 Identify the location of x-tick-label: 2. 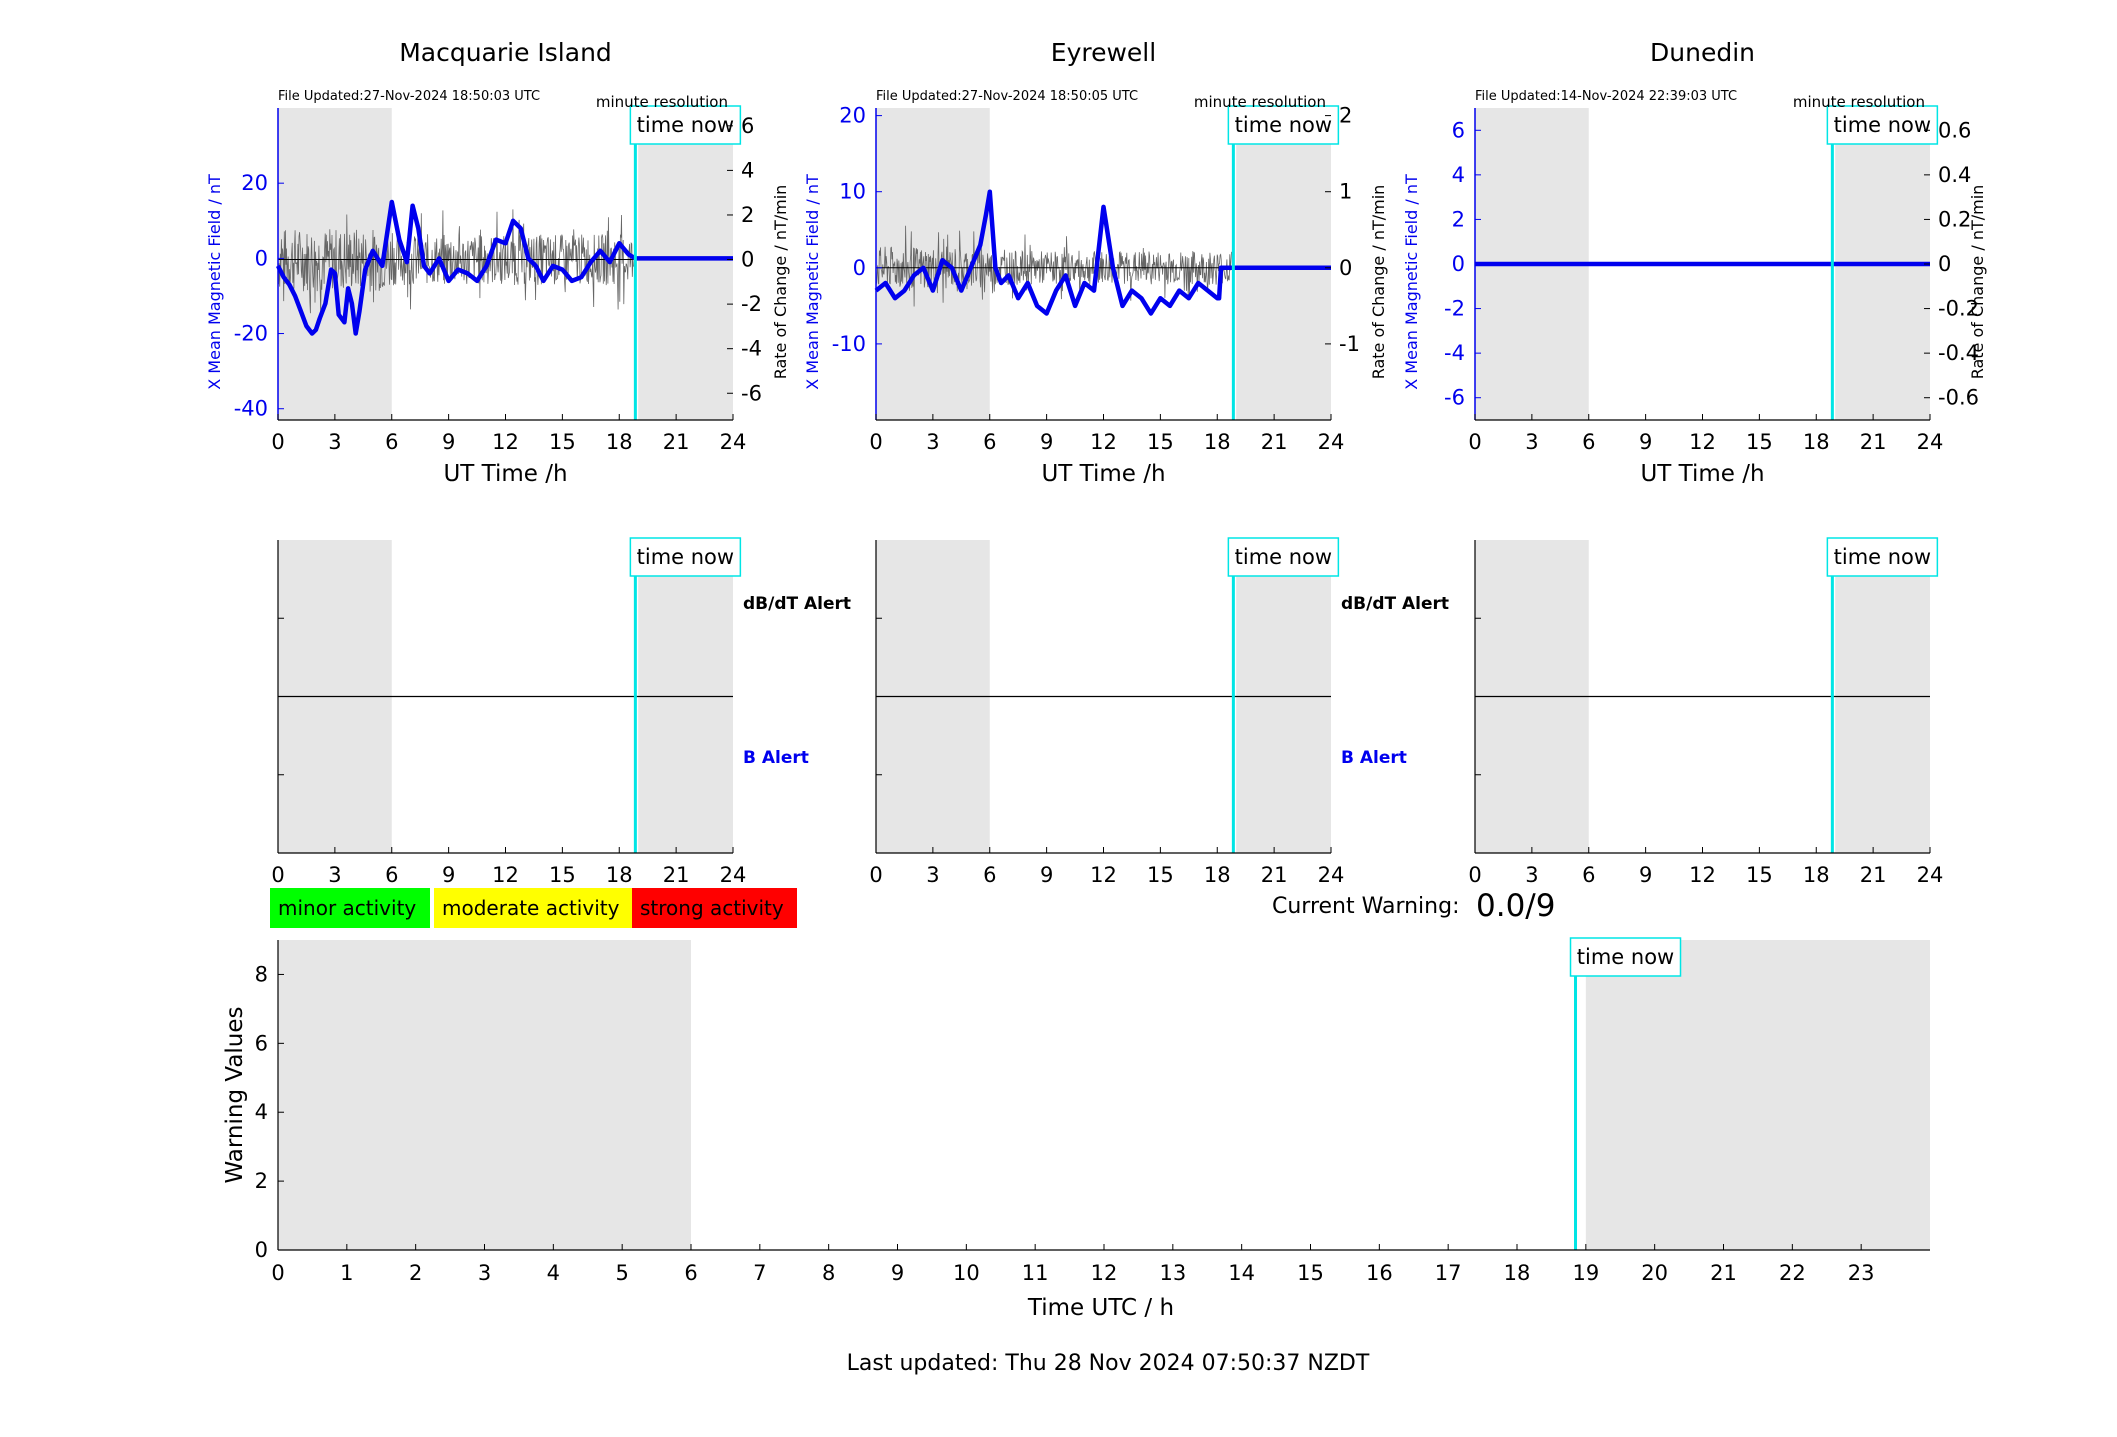
(415, 1273).